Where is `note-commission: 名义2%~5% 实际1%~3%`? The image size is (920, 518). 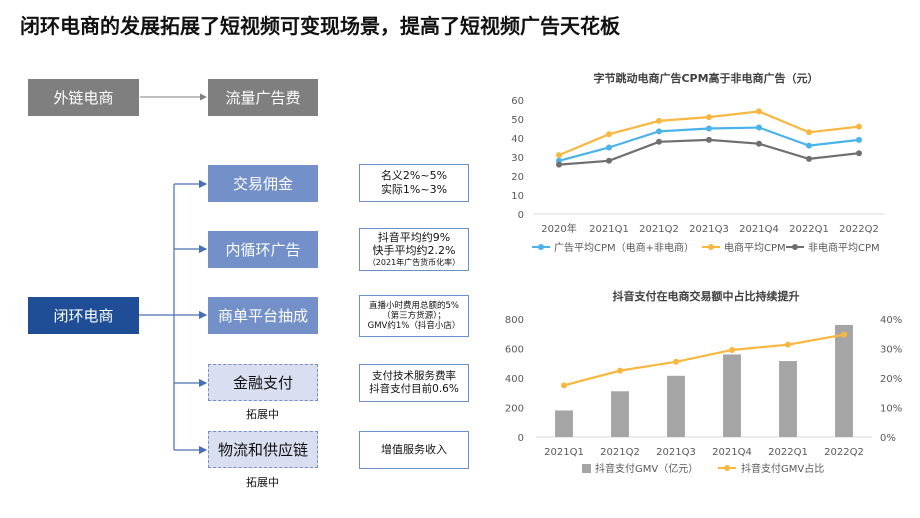 note-commission: 名义2%~5% 实际1%~3% is located at coordinates (414, 183).